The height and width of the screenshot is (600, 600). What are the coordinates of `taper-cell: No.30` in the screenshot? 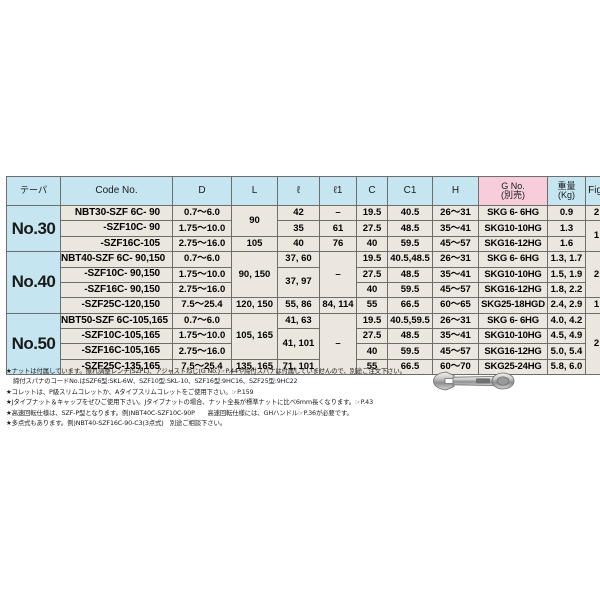 It's located at (33, 228).